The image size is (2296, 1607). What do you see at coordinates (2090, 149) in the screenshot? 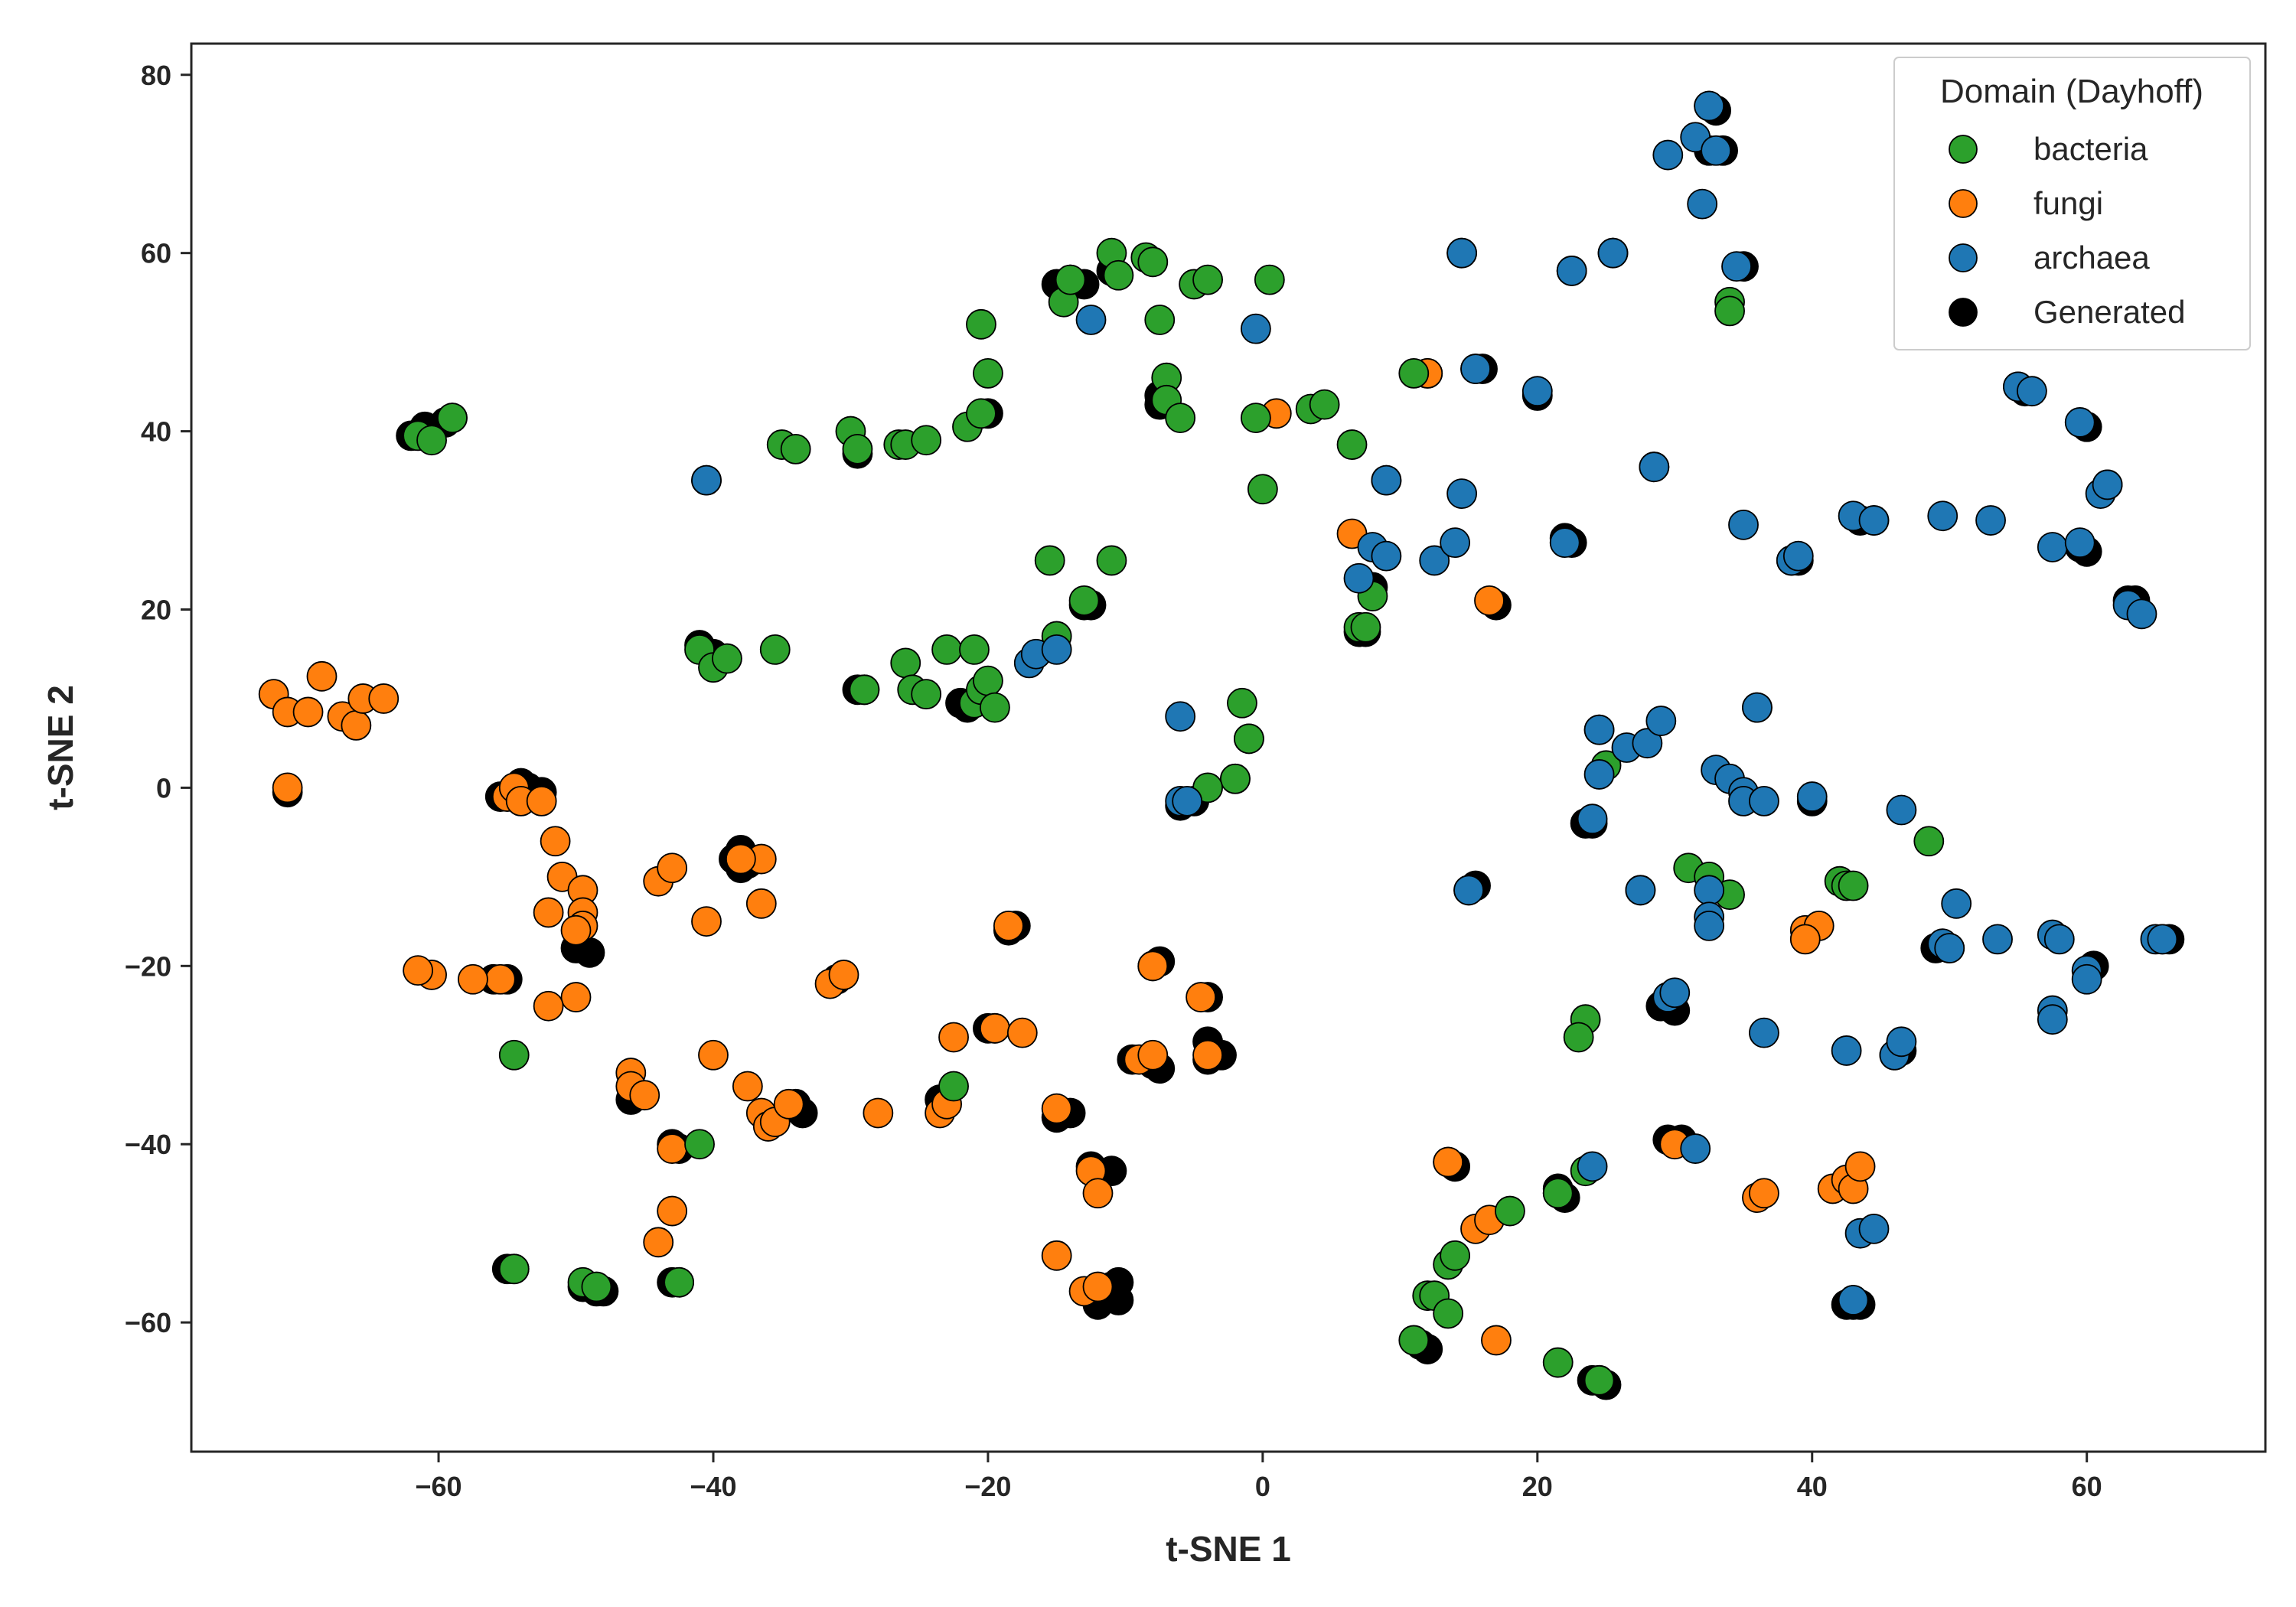
I see `legend-label-bacteria: bacteria` at bounding box center [2090, 149].